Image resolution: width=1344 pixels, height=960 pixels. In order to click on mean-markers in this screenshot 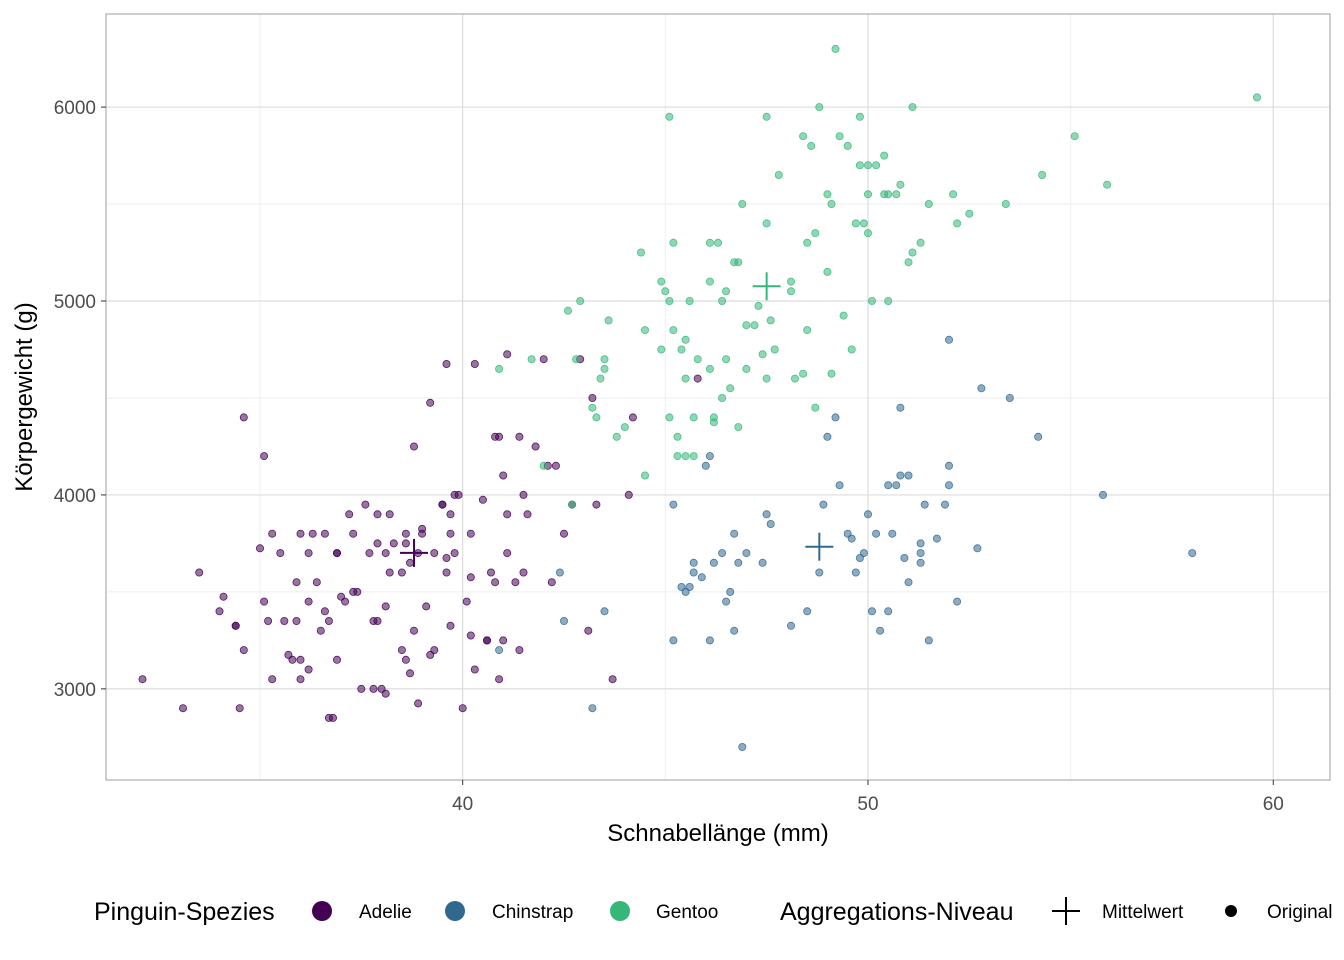, I will do `click(617, 419)`.